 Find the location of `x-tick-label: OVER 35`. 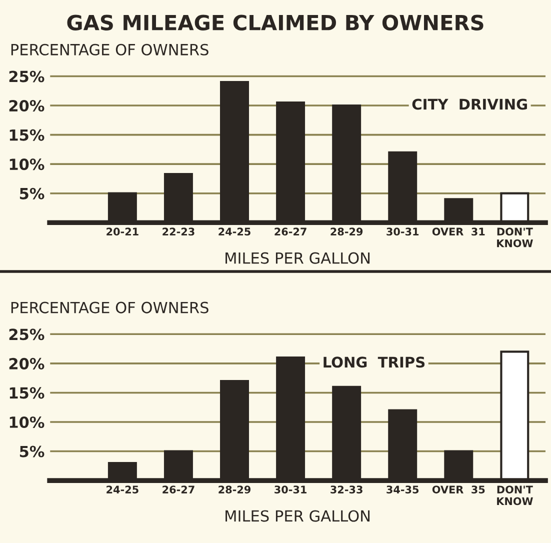

x-tick-label: OVER 35 is located at coordinates (458, 490).